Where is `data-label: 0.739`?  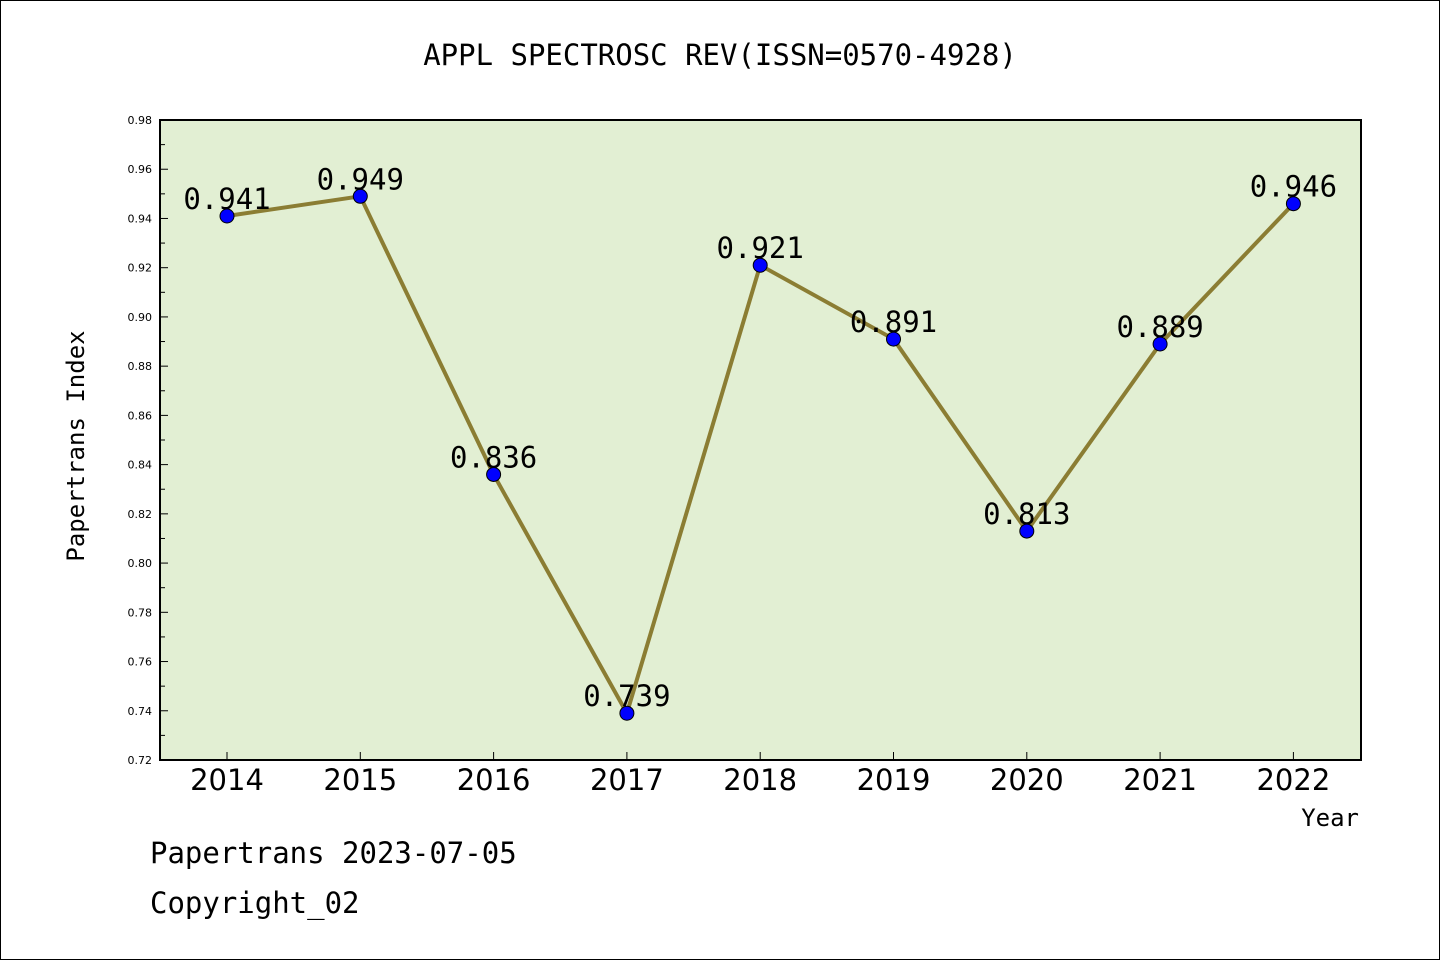 data-label: 0.739 is located at coordinates (626, 696).